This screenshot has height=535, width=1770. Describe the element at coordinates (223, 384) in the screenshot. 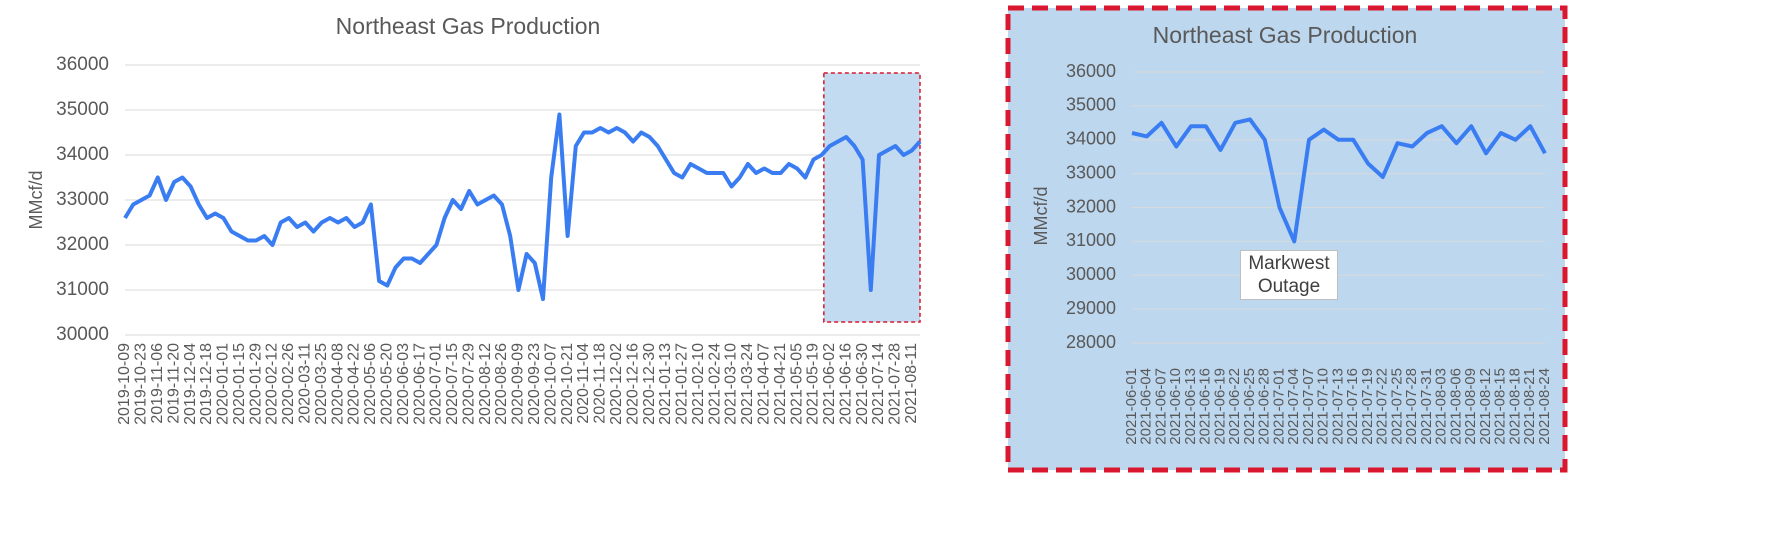

I see `x-tick-label: 2020-01-01` at that location.